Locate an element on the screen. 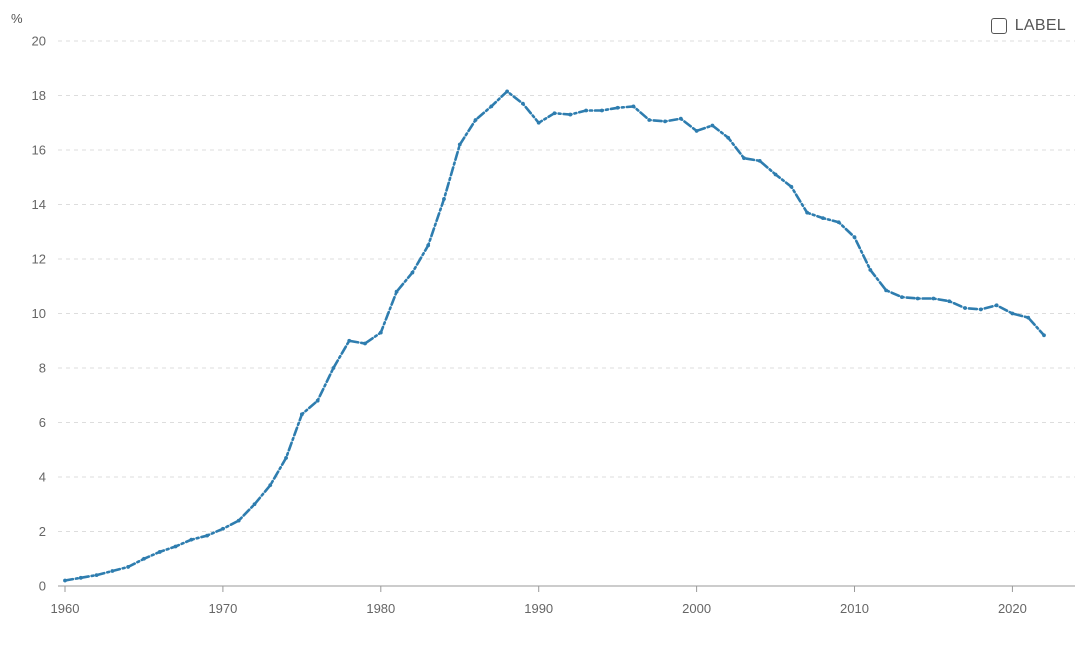 Image resolution: width=1080 pixels, height=648 pixels. x-tick-label: 2010 is located at coordinates (854, 608).